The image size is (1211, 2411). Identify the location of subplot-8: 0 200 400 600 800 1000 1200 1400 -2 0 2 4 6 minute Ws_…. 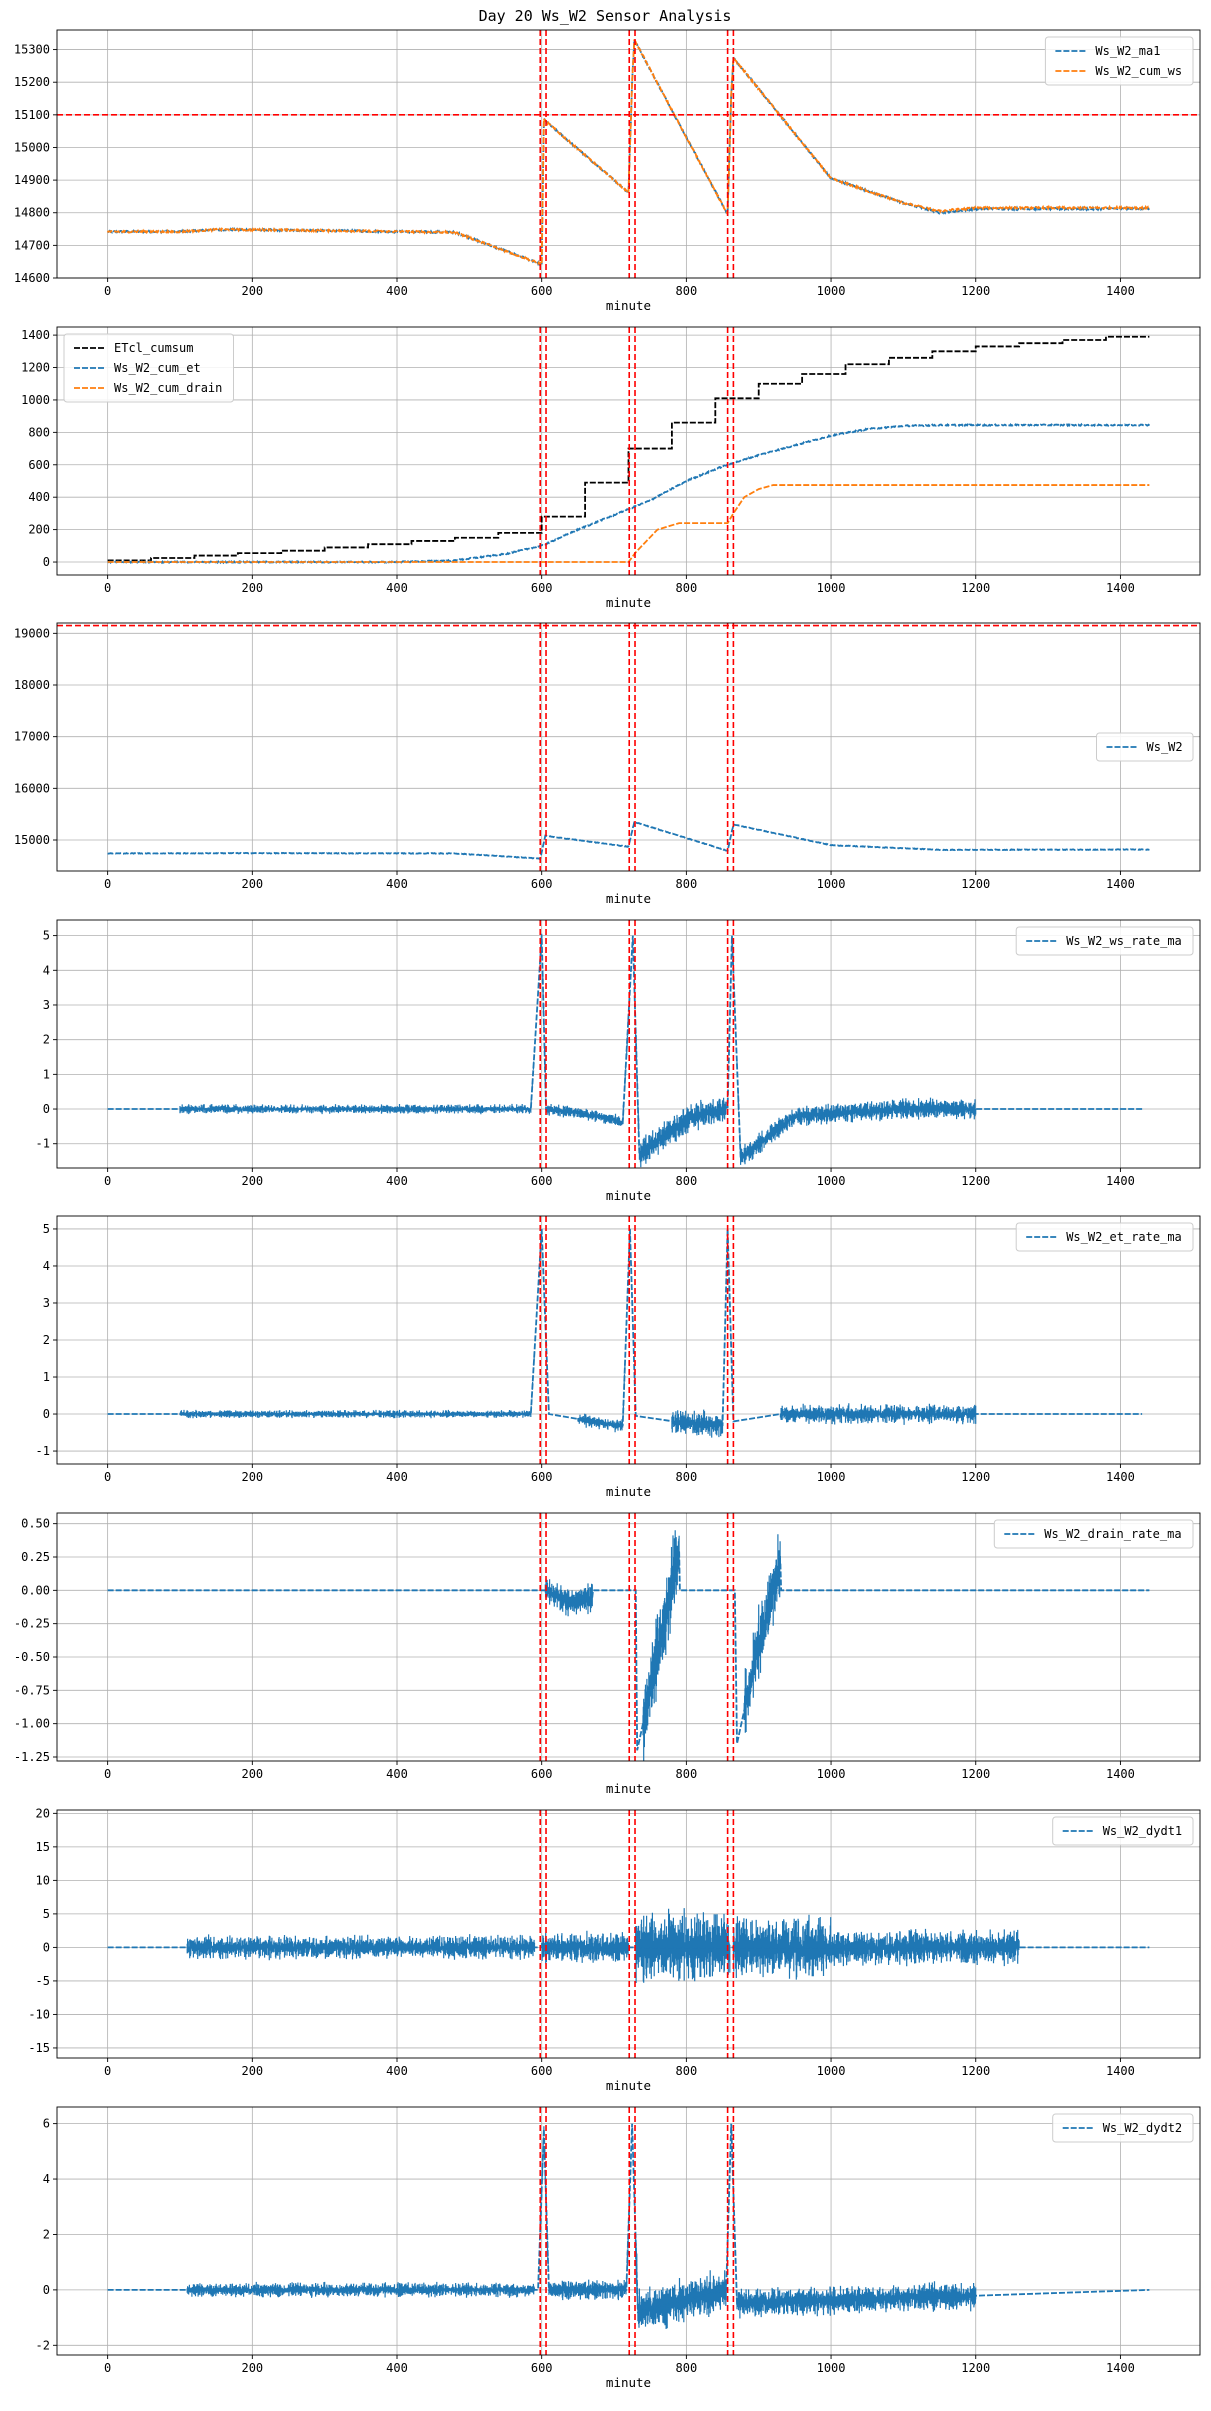
(618, 2248).